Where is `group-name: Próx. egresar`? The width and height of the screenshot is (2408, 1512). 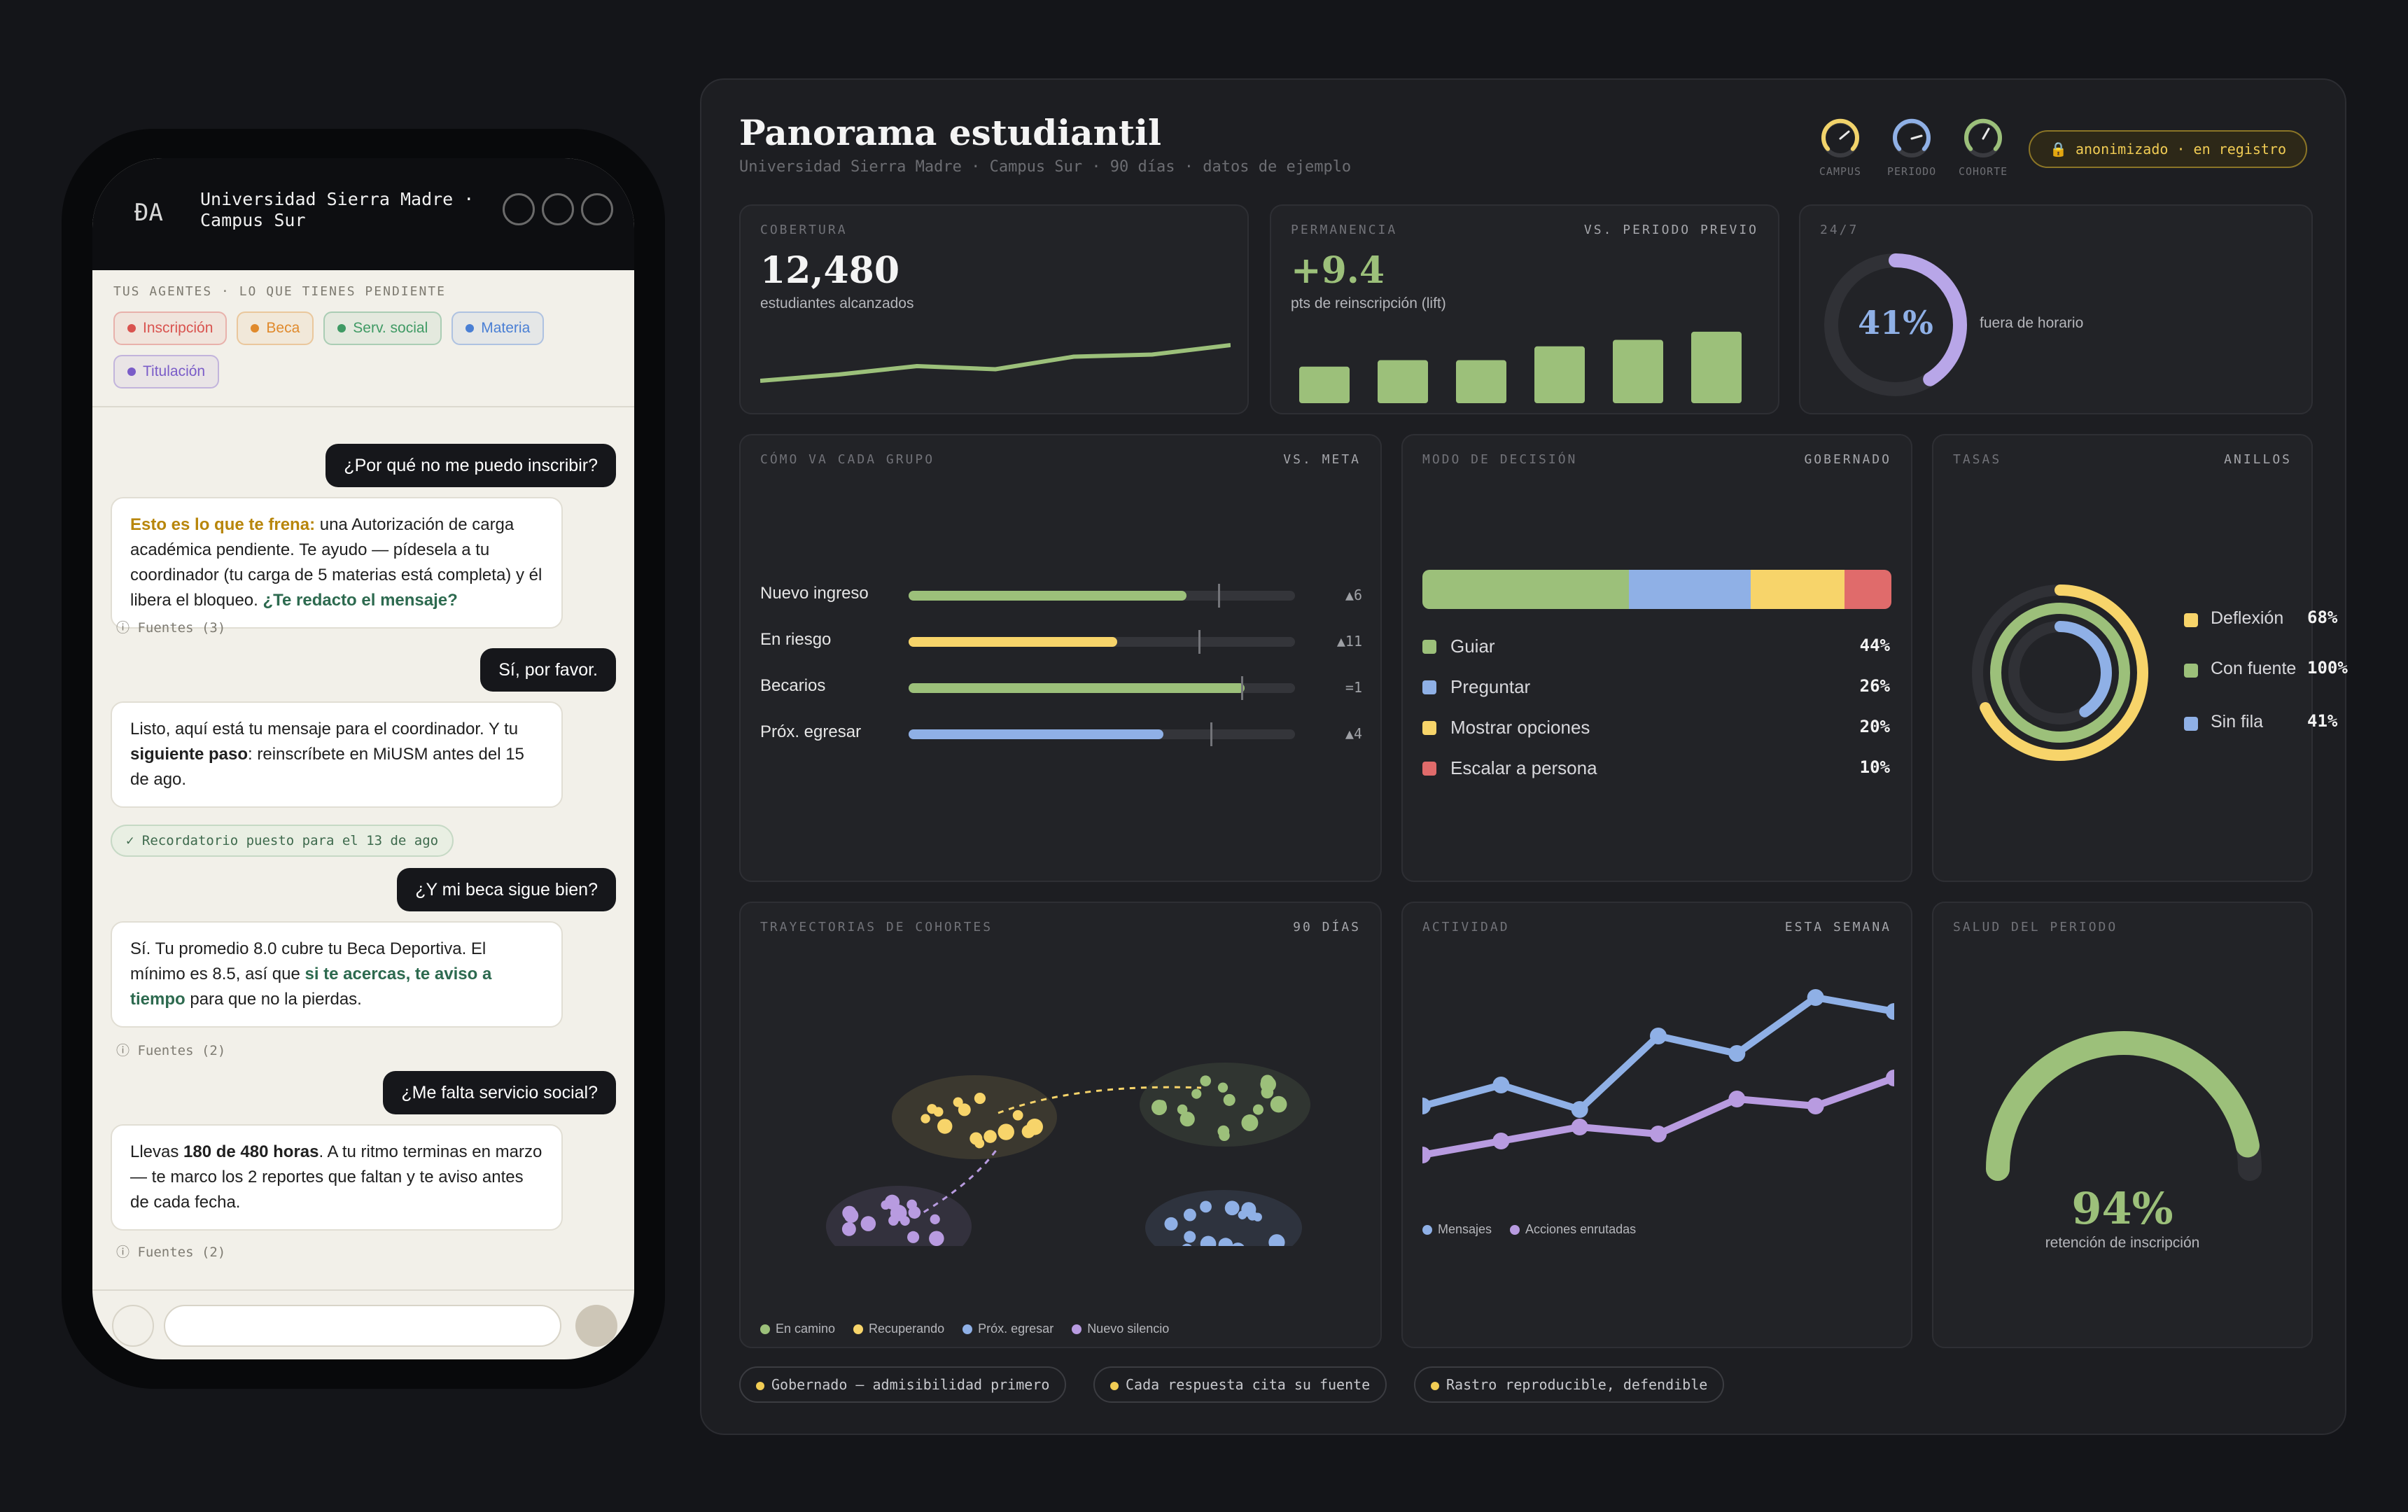 group-name: Próx. egresar is located at coordinates (811, 731).